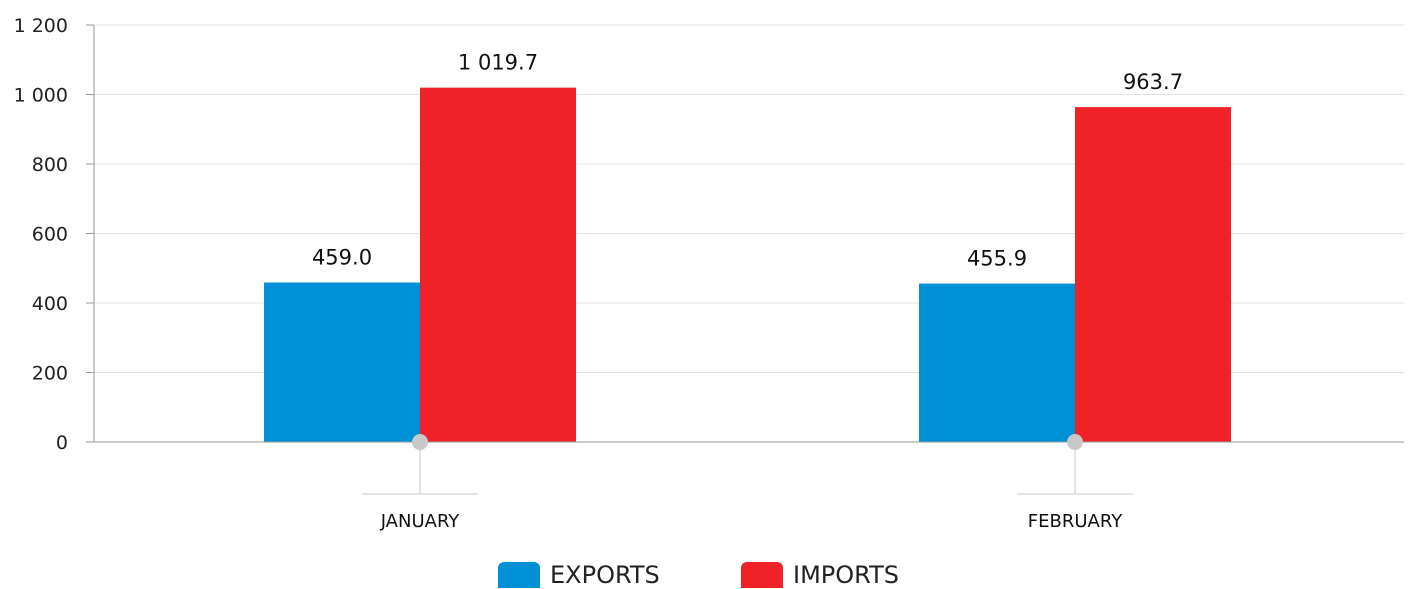 Image resolution: width=1408 pixels, height=589 pixels. I want to click on y-tick-label: 200, so click(50, 374).